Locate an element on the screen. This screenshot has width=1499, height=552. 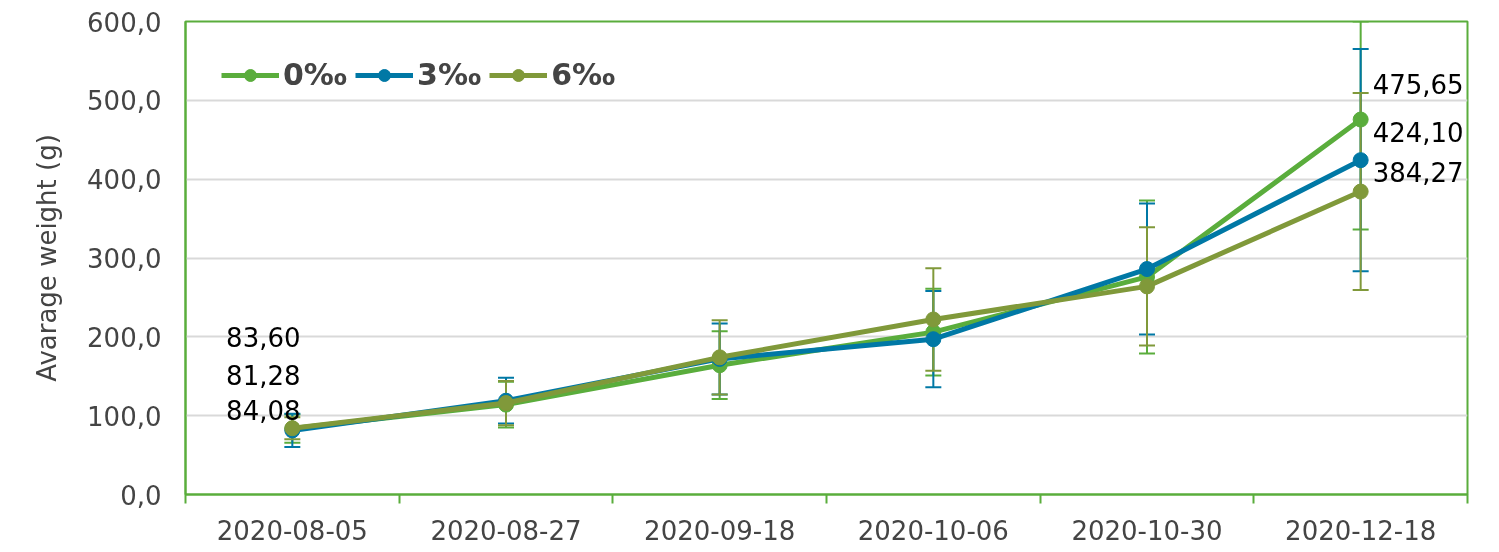
x-tick-label: 2020-10-30 is located at coordinates (1147, 530).